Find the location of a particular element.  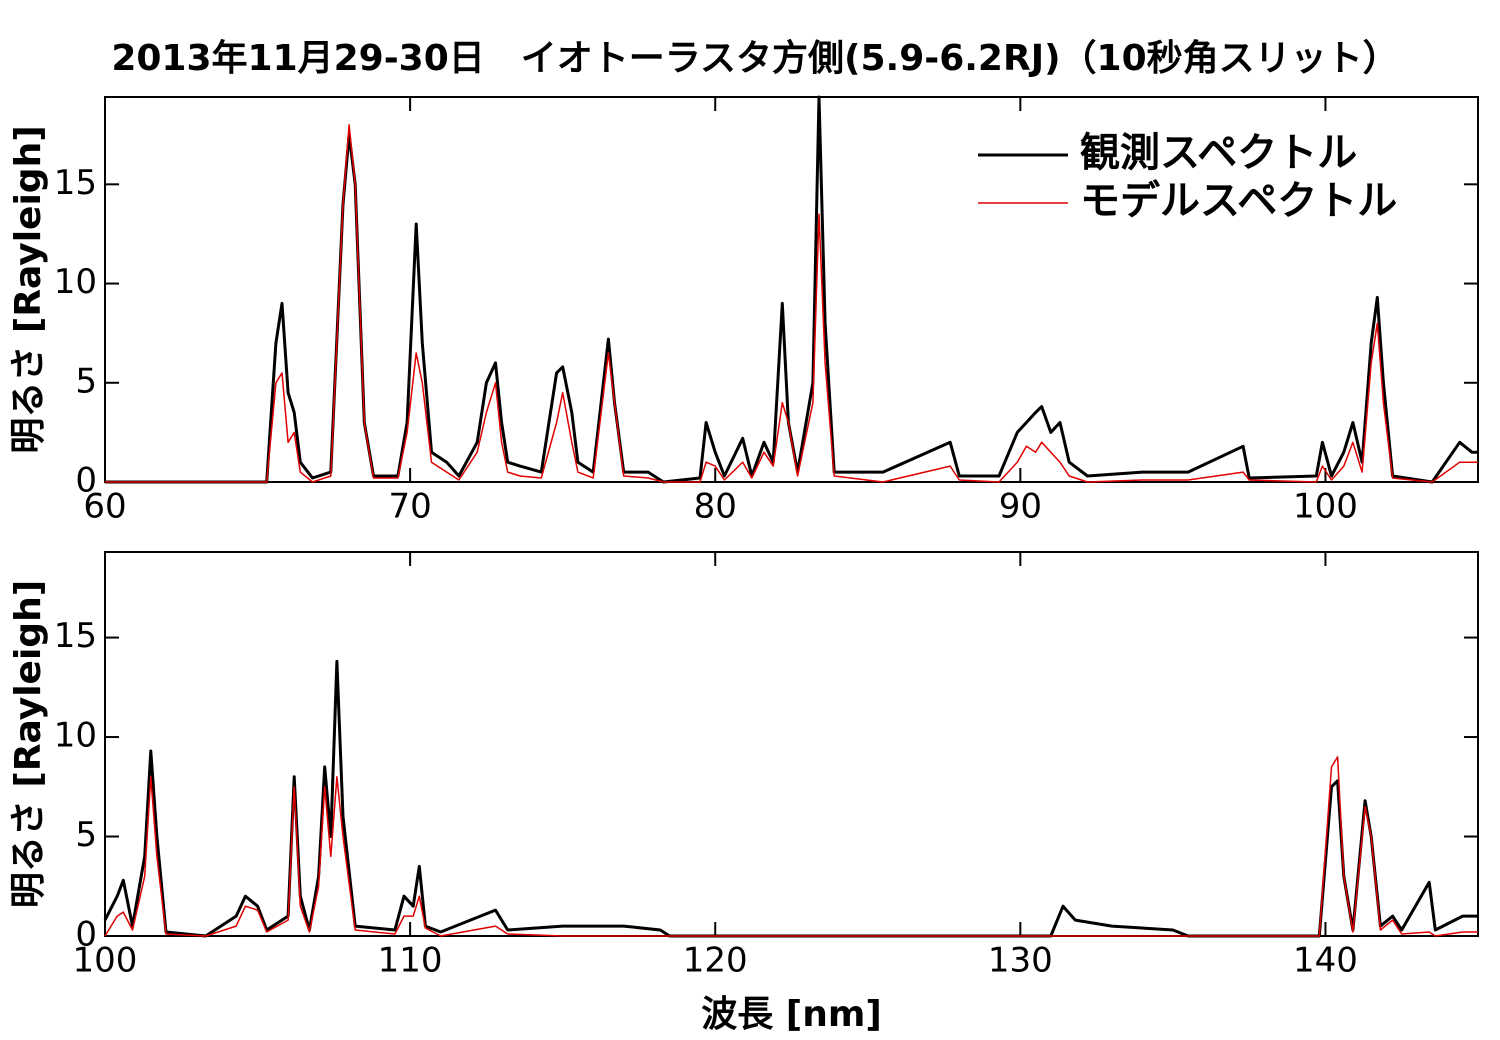

legend-label: 観測スペクトル is located at coordinates (1218, 153).